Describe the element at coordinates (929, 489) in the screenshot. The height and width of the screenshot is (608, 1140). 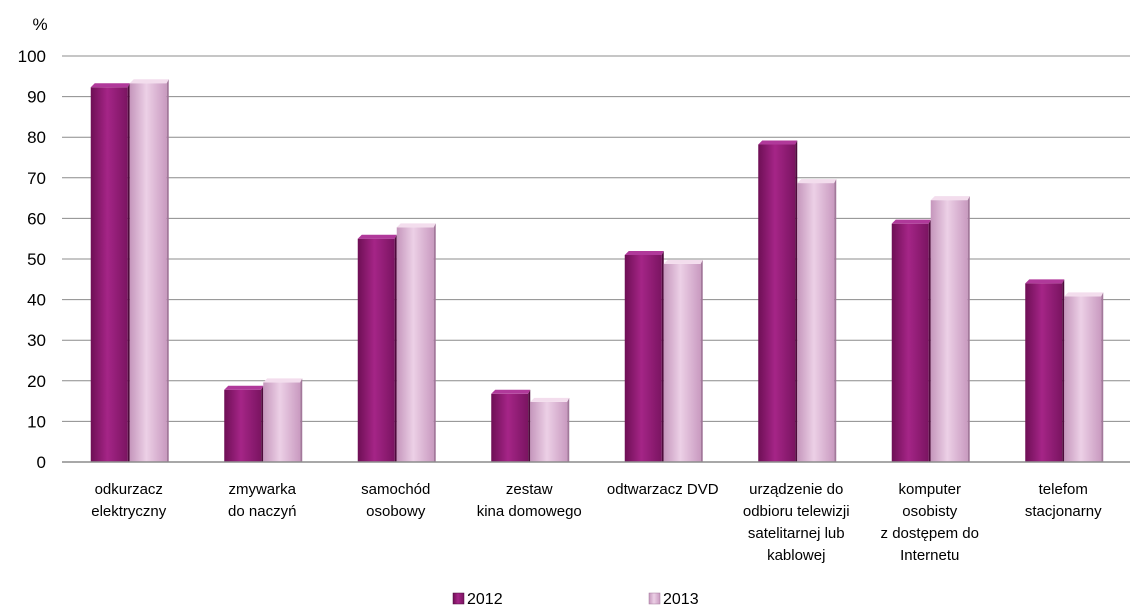
I see `category-label: komputer` at that location.